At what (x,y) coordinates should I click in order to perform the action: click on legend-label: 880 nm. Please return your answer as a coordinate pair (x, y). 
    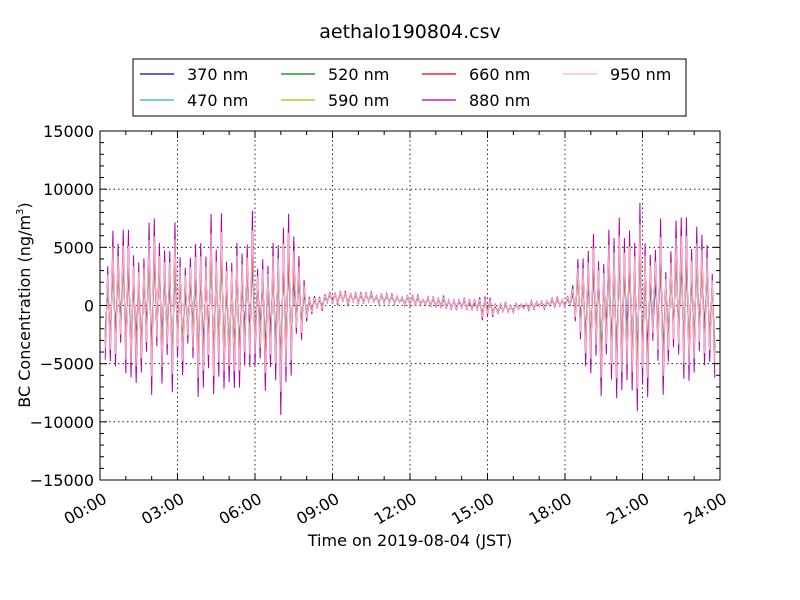
    Looking at the image, I should click on (499, 100).